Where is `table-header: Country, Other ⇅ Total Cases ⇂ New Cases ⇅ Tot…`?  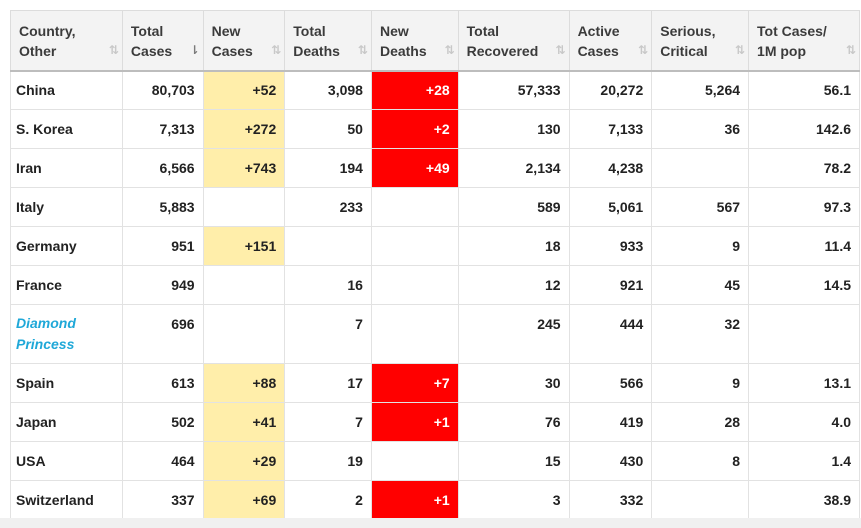
table-header: Country, Other ⇅ Total Cases ⇂ New Cases ⇅ Tot… is located at coordinates (435, 40).